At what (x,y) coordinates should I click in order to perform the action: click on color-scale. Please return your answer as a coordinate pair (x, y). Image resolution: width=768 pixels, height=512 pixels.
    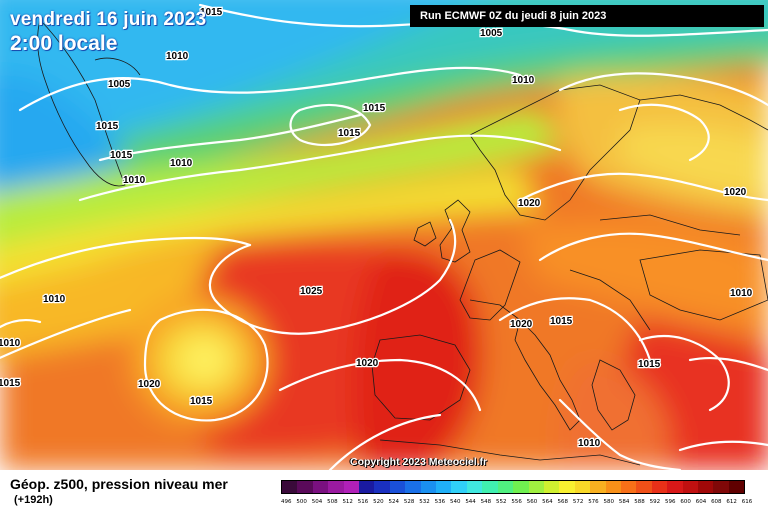
    Looking at the image, I should click on (513, 487).